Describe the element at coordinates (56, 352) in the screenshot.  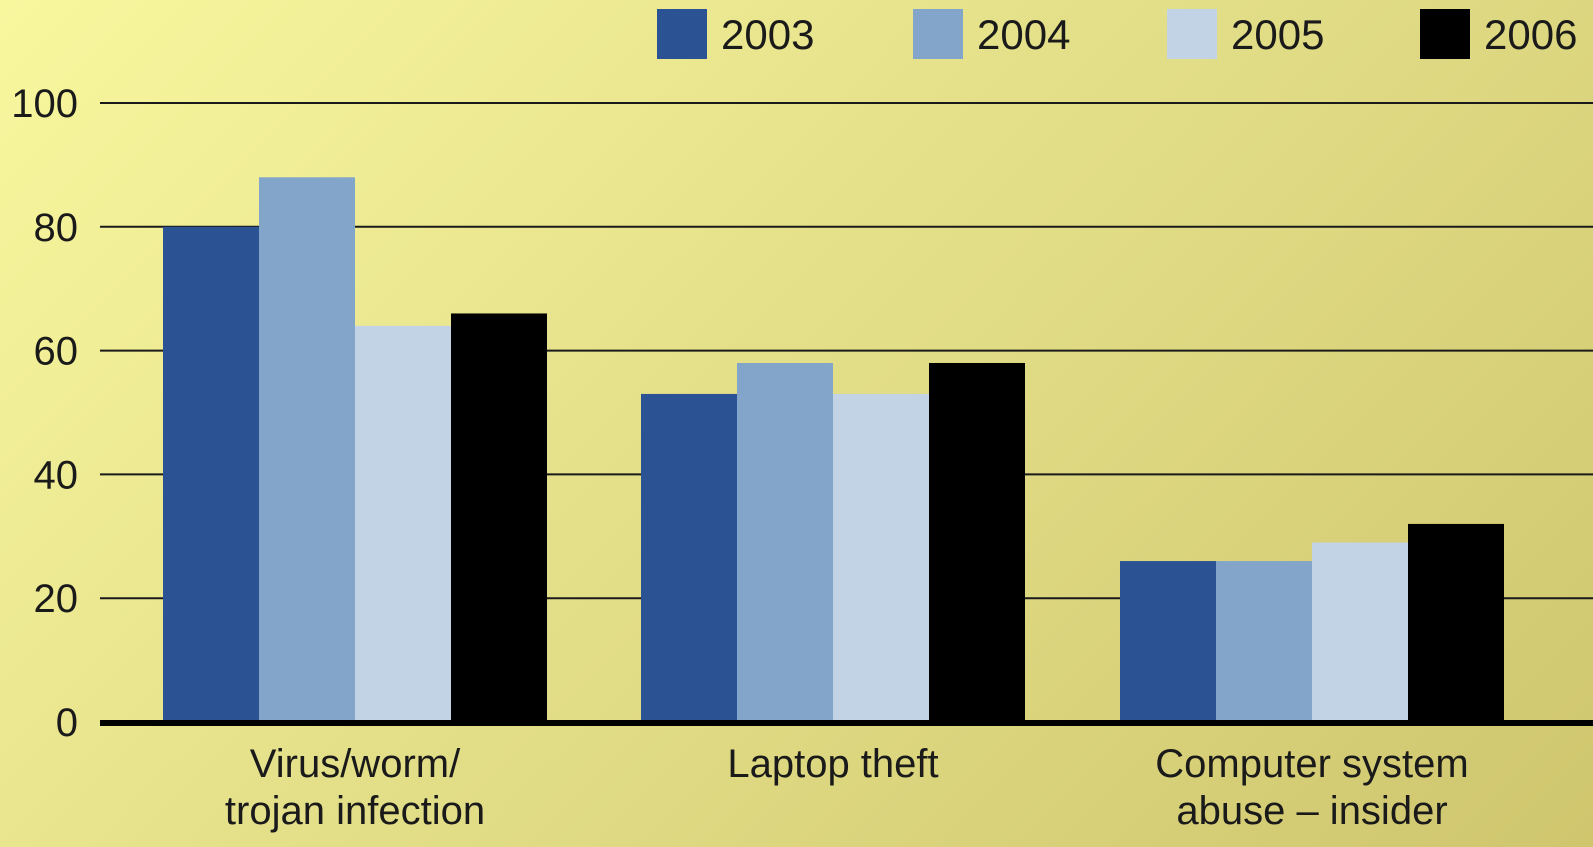
I see `y-tick-label: 60` at that location.